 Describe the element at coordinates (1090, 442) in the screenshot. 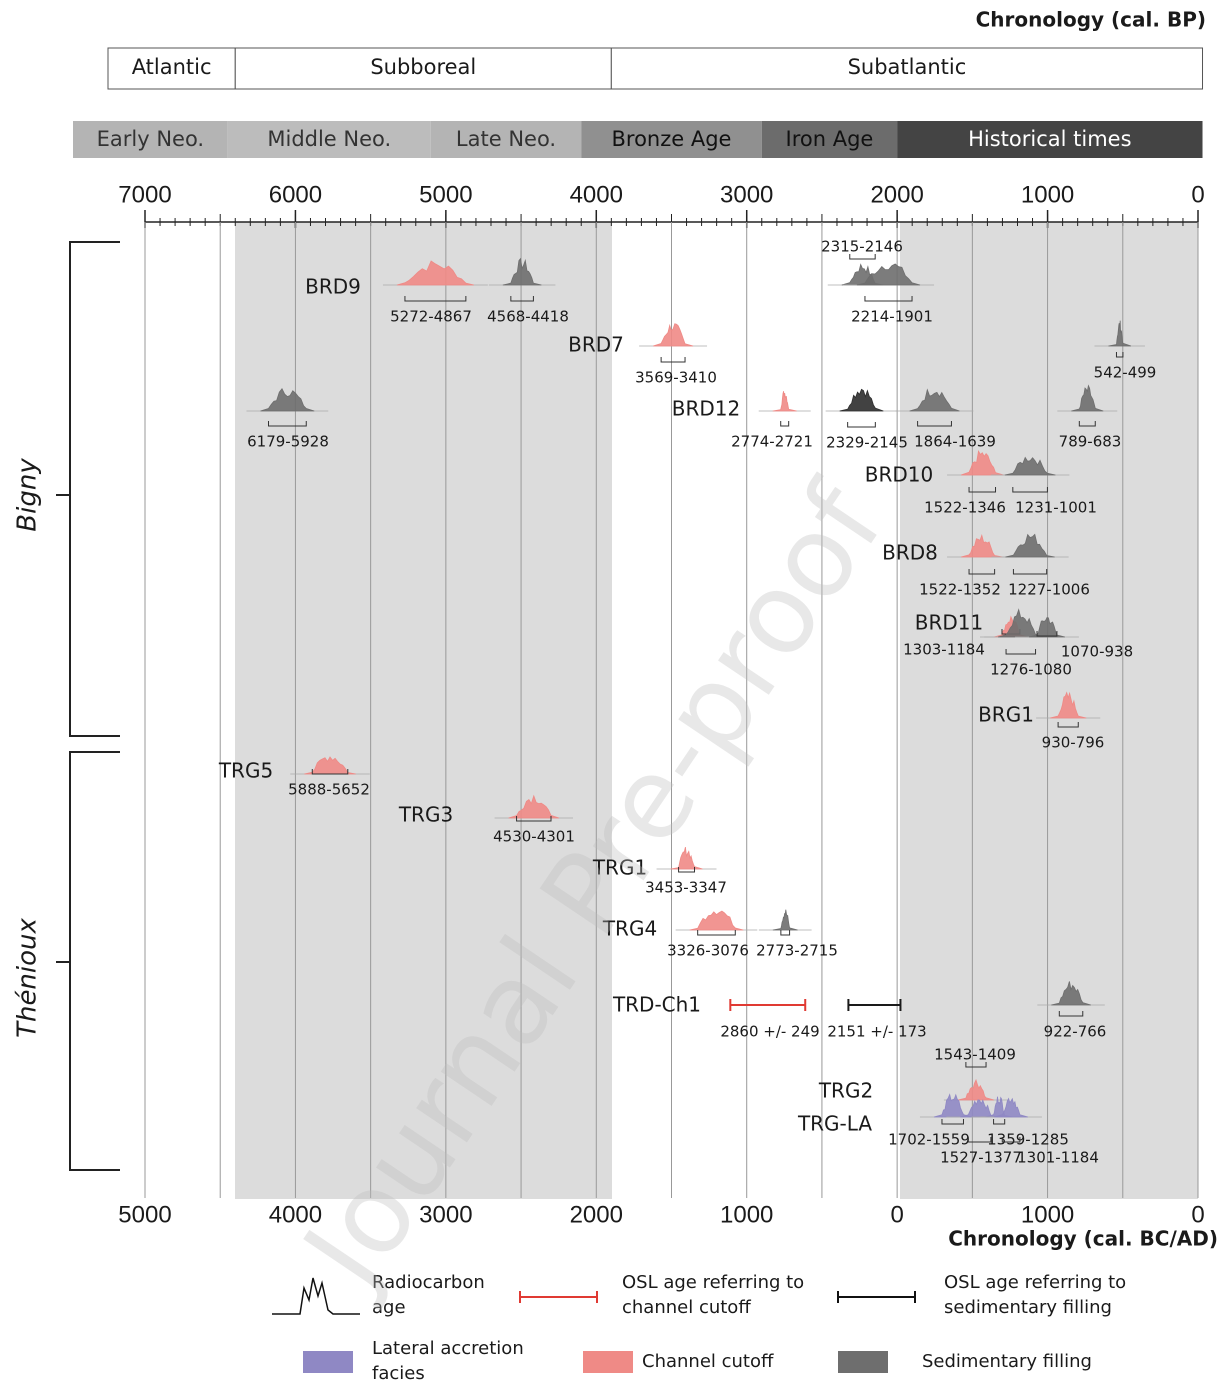

I see `range-label: 789-683` at that location.